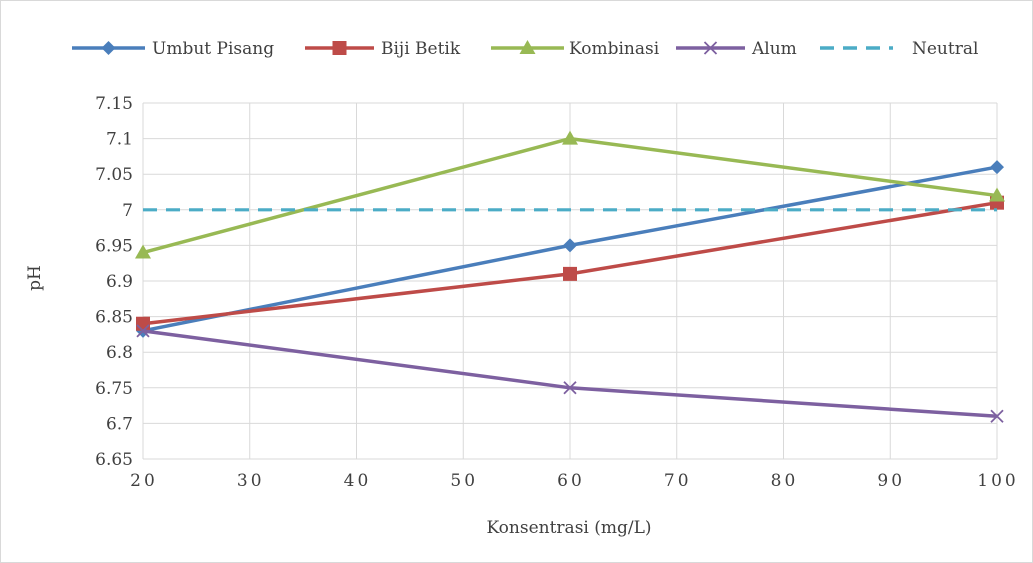  Describe the element at coordinates (114, 175) in the screenshot. I see `y-tick-label: 7.05` at that location.